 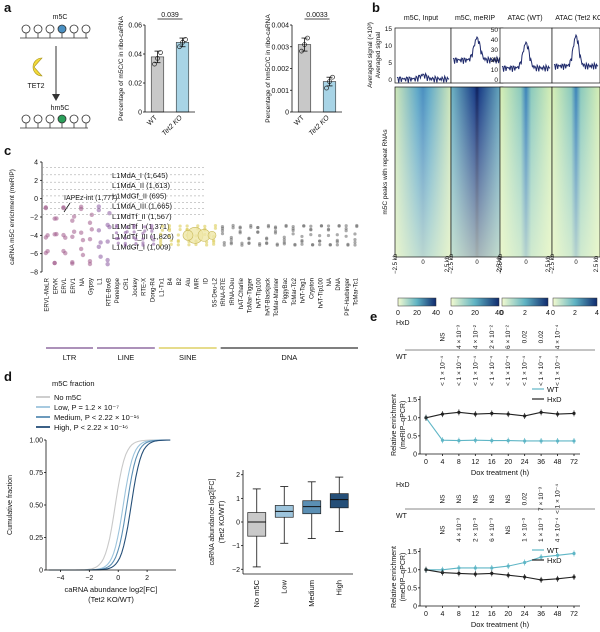 I want to click on y-tick-label: 0.06, so click(x=135, y=26).